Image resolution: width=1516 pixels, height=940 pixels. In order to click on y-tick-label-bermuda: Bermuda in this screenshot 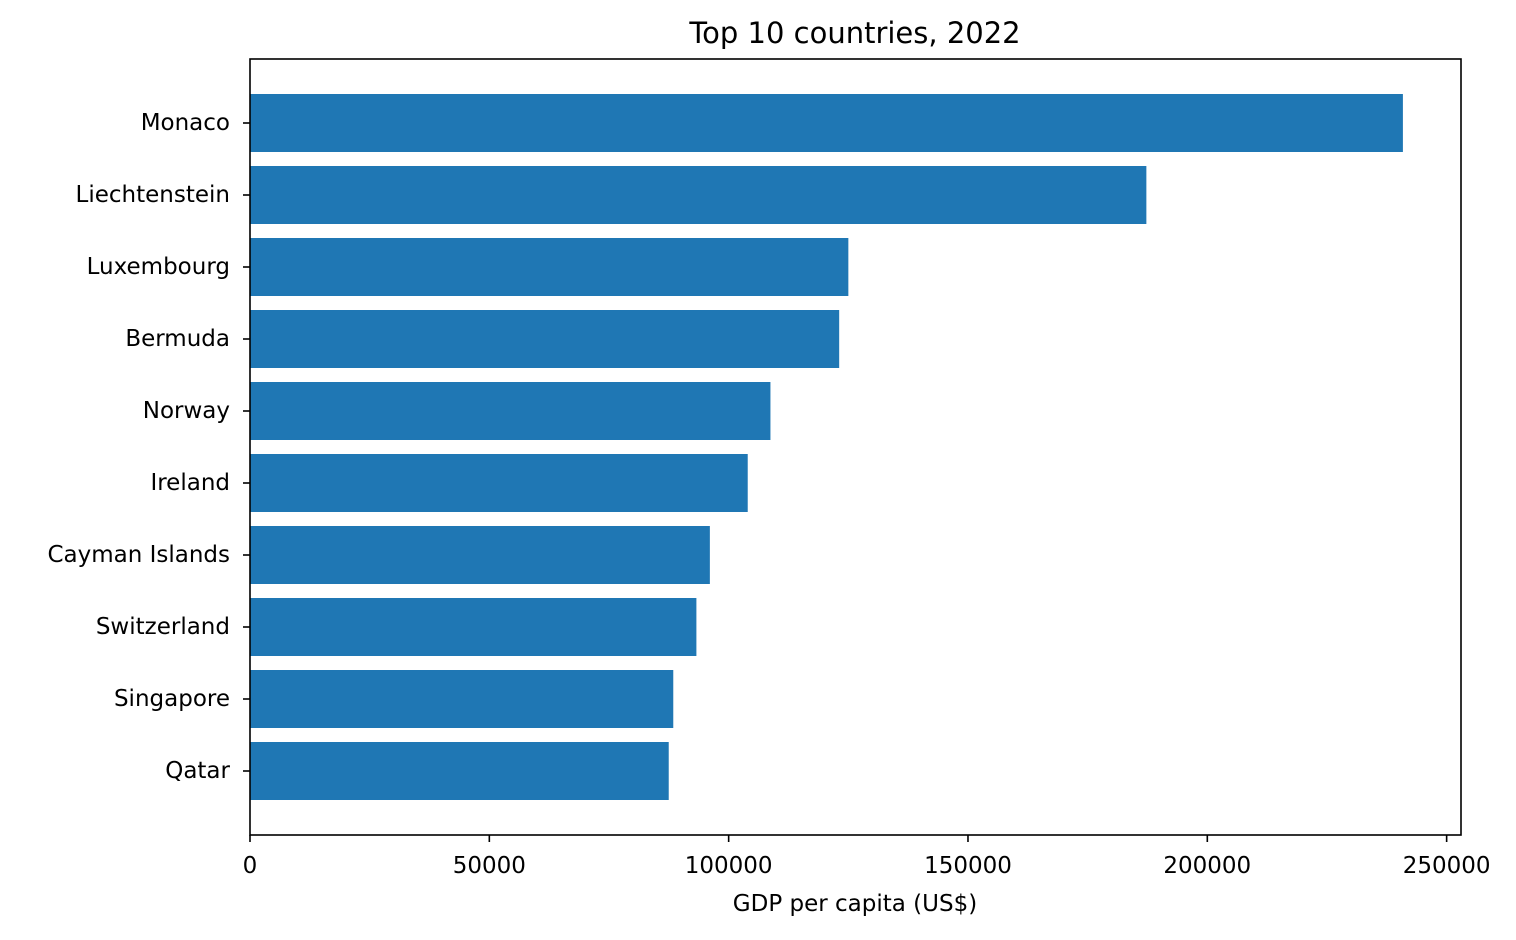, I will do `click(177, 339)`.